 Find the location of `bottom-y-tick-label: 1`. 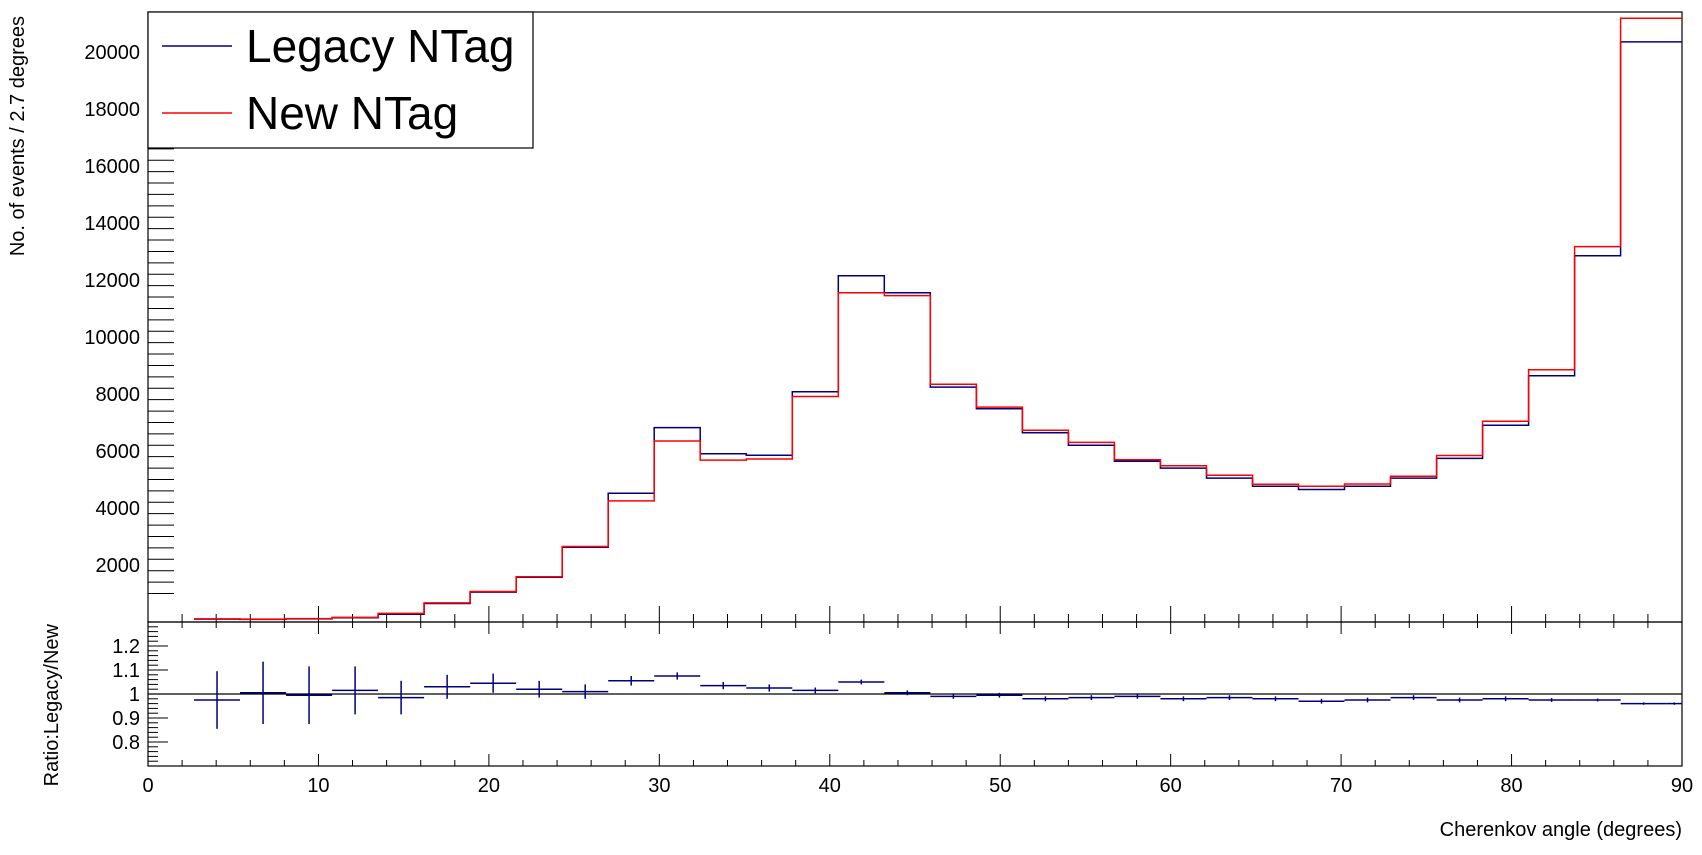

bottom-y-tick-label: 1 is located at coordinates (134, 695).